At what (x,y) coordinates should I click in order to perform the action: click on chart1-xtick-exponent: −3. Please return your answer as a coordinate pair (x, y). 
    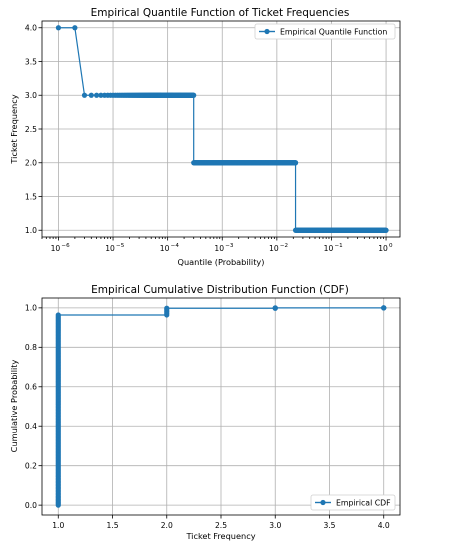
    Looking at the image, I should click on (229, 246).